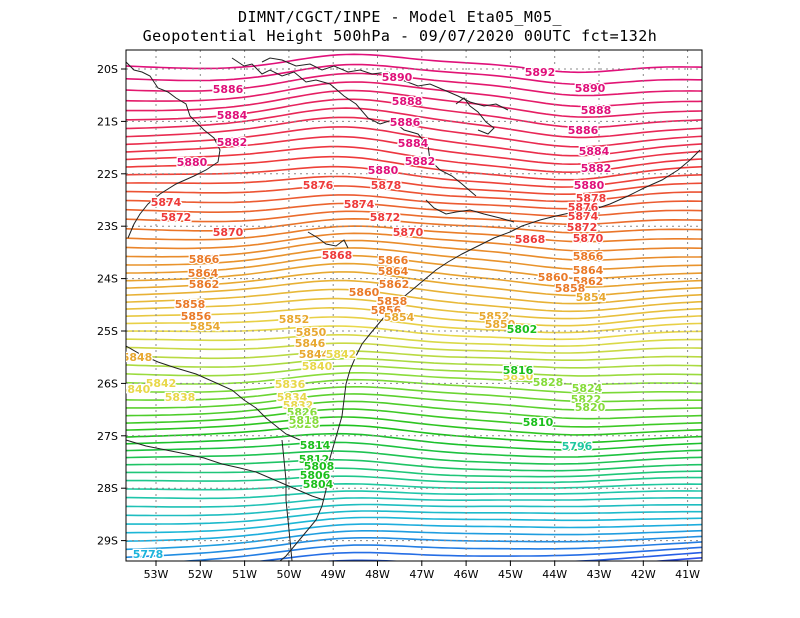 The height and width of the screenshot is (618, 800). What do you see at coordinates (180, 397) in the screenshot?
I see `contour-label: 5838` at bounding box center [180, 397].